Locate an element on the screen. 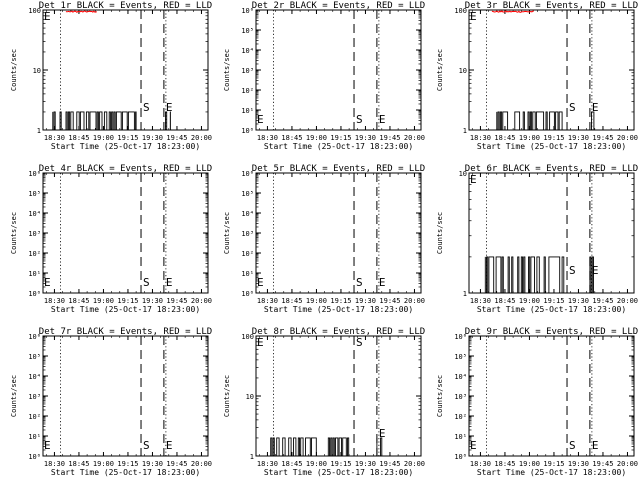  panel-title: Det 5r BLACK = Events, RED = LLD is located at coordinates (338, 169).